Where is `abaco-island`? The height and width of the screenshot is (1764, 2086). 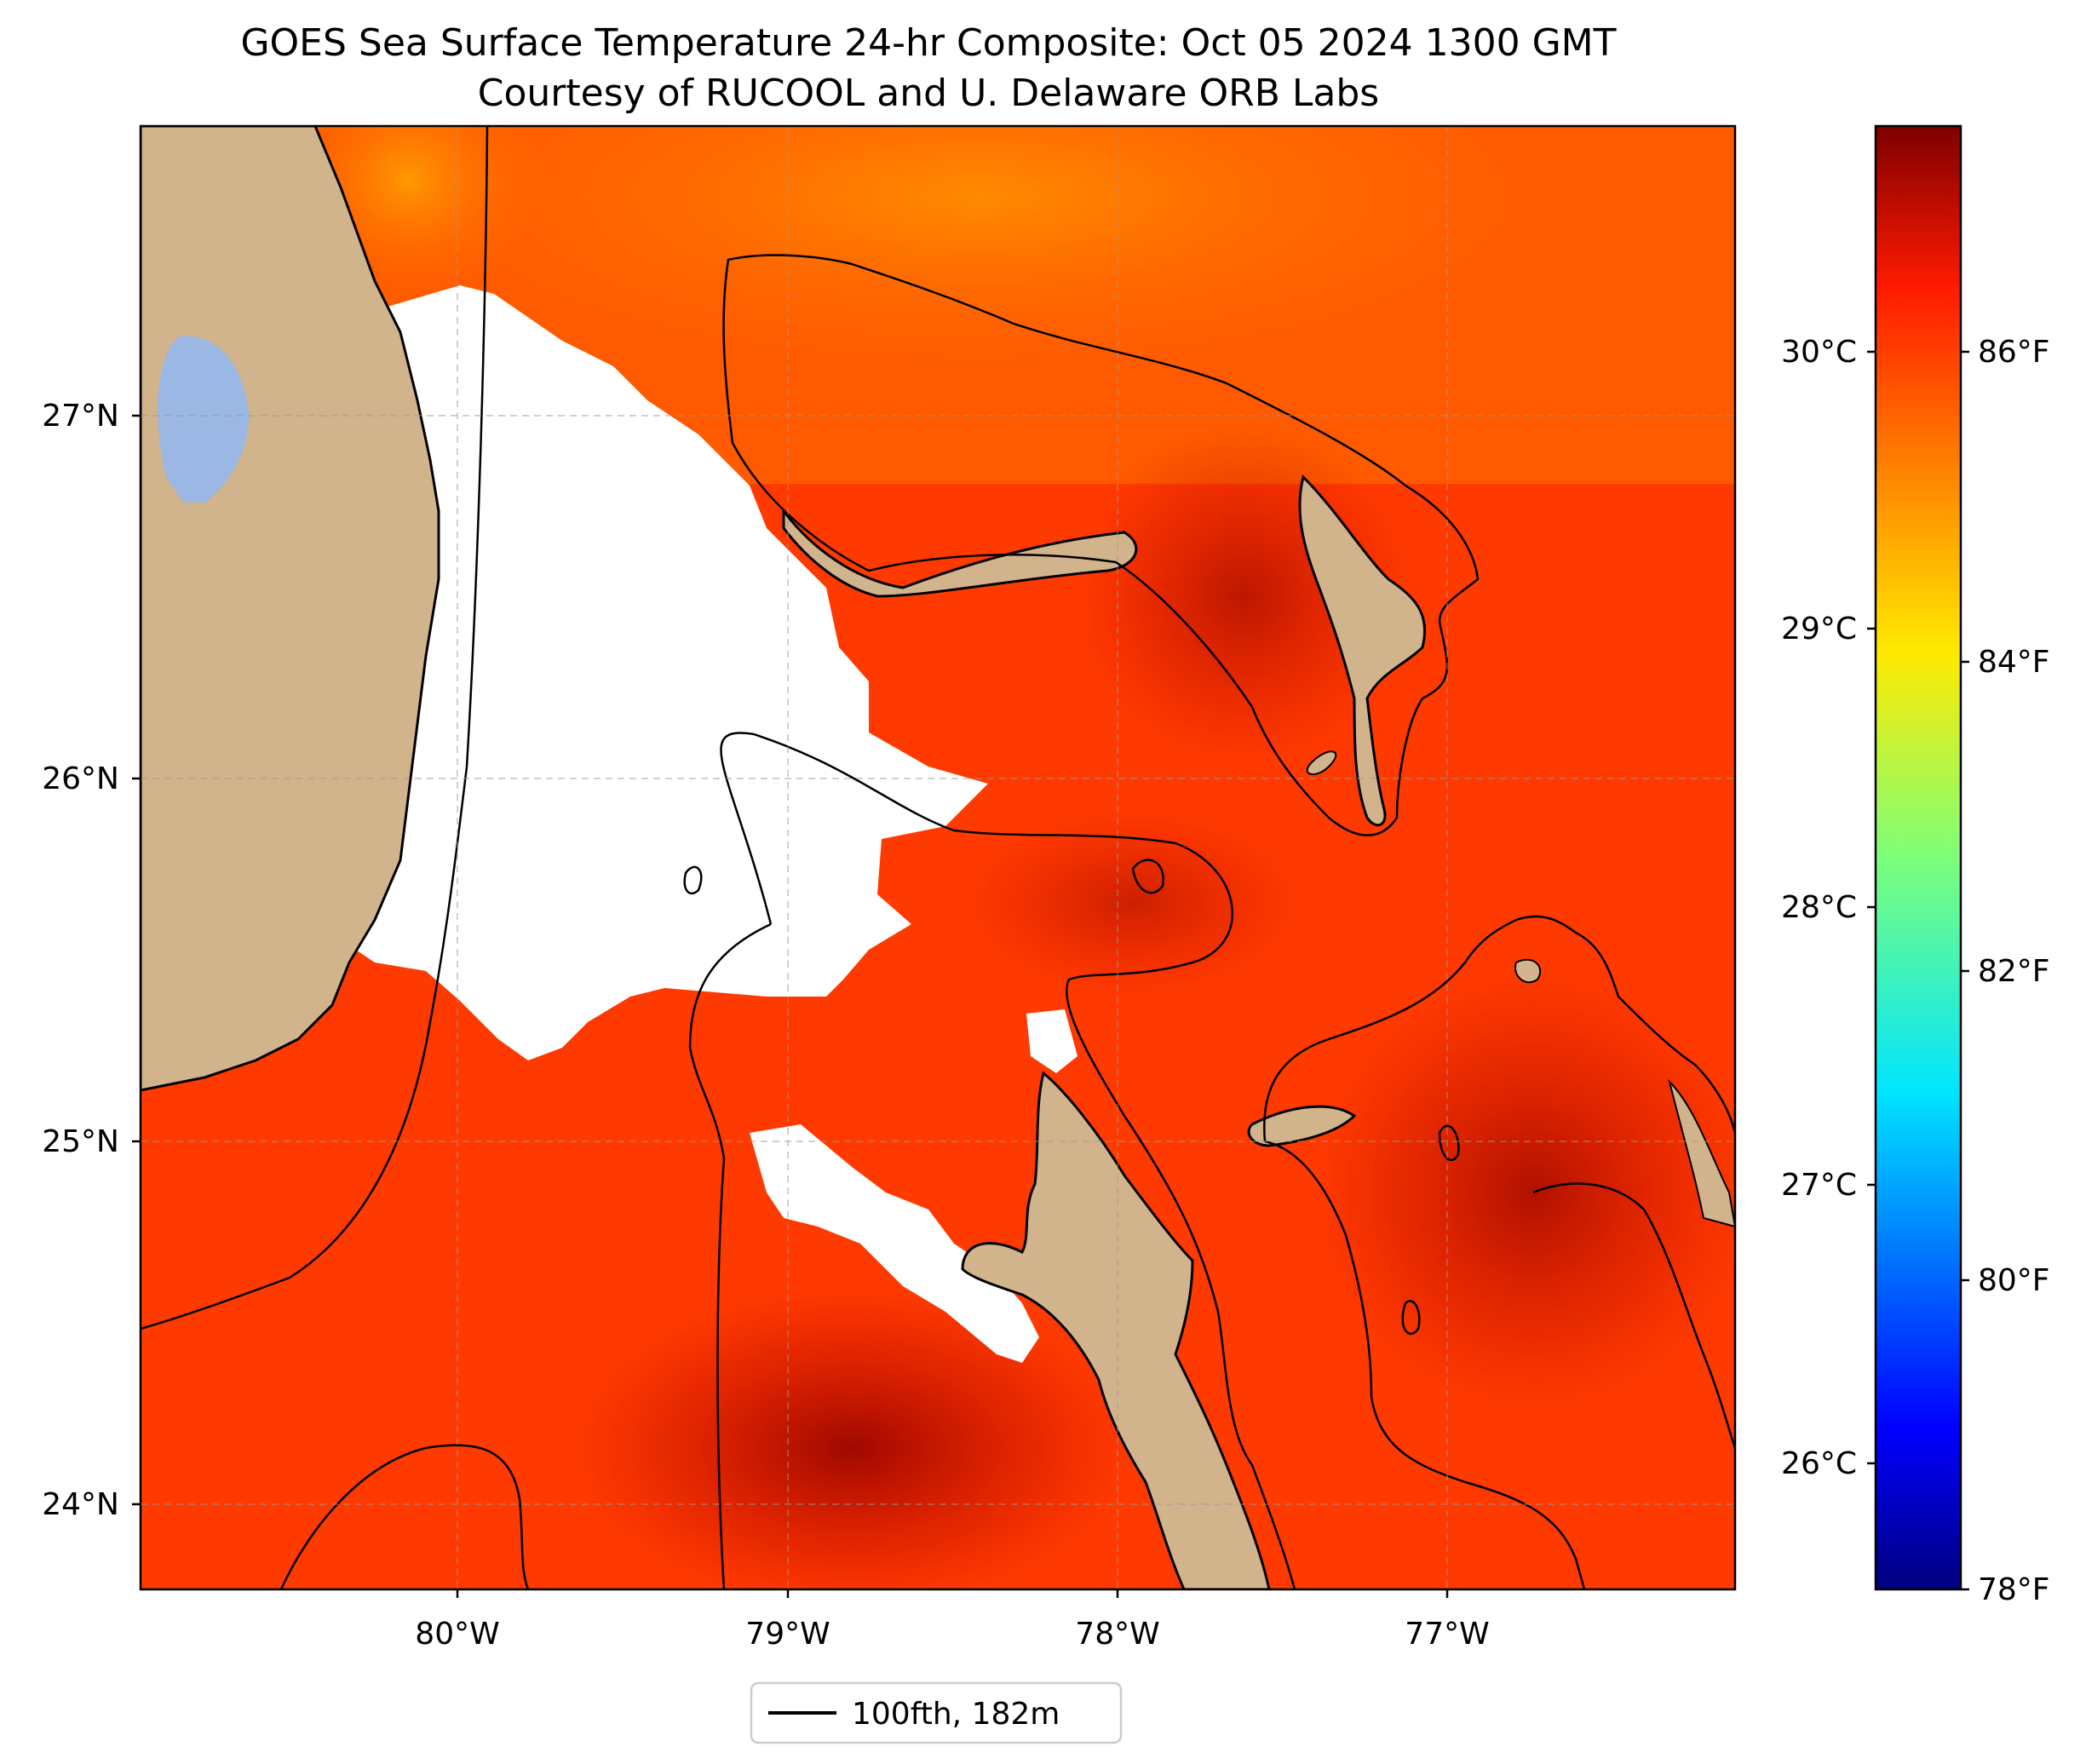
abaco-island is located at coordinates (1362, 650).